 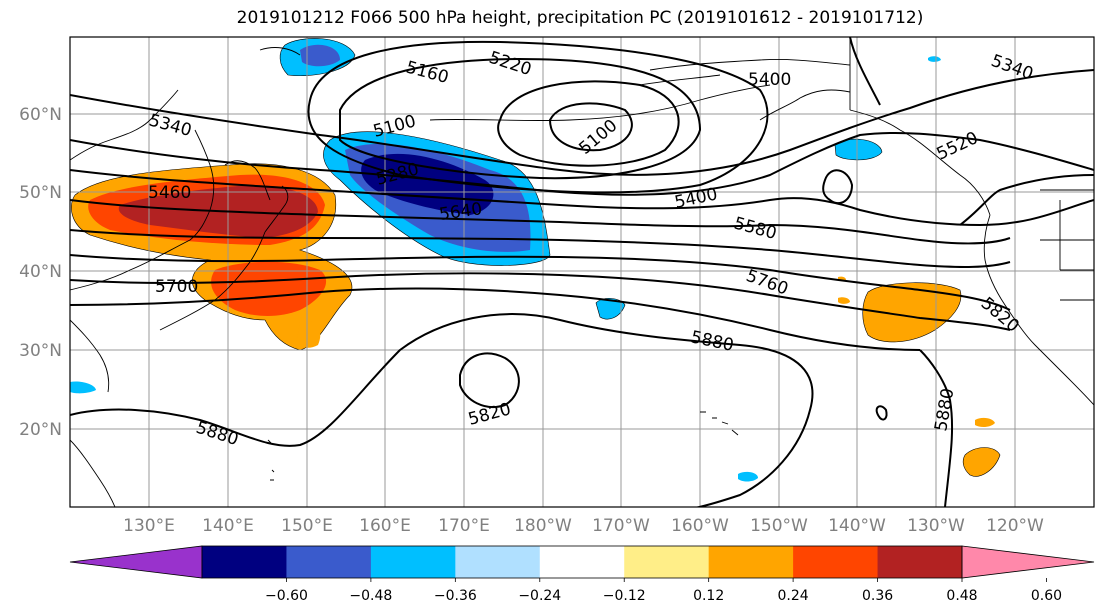 I want to click on lat-label: 20°N, so click(x=40, y=430).